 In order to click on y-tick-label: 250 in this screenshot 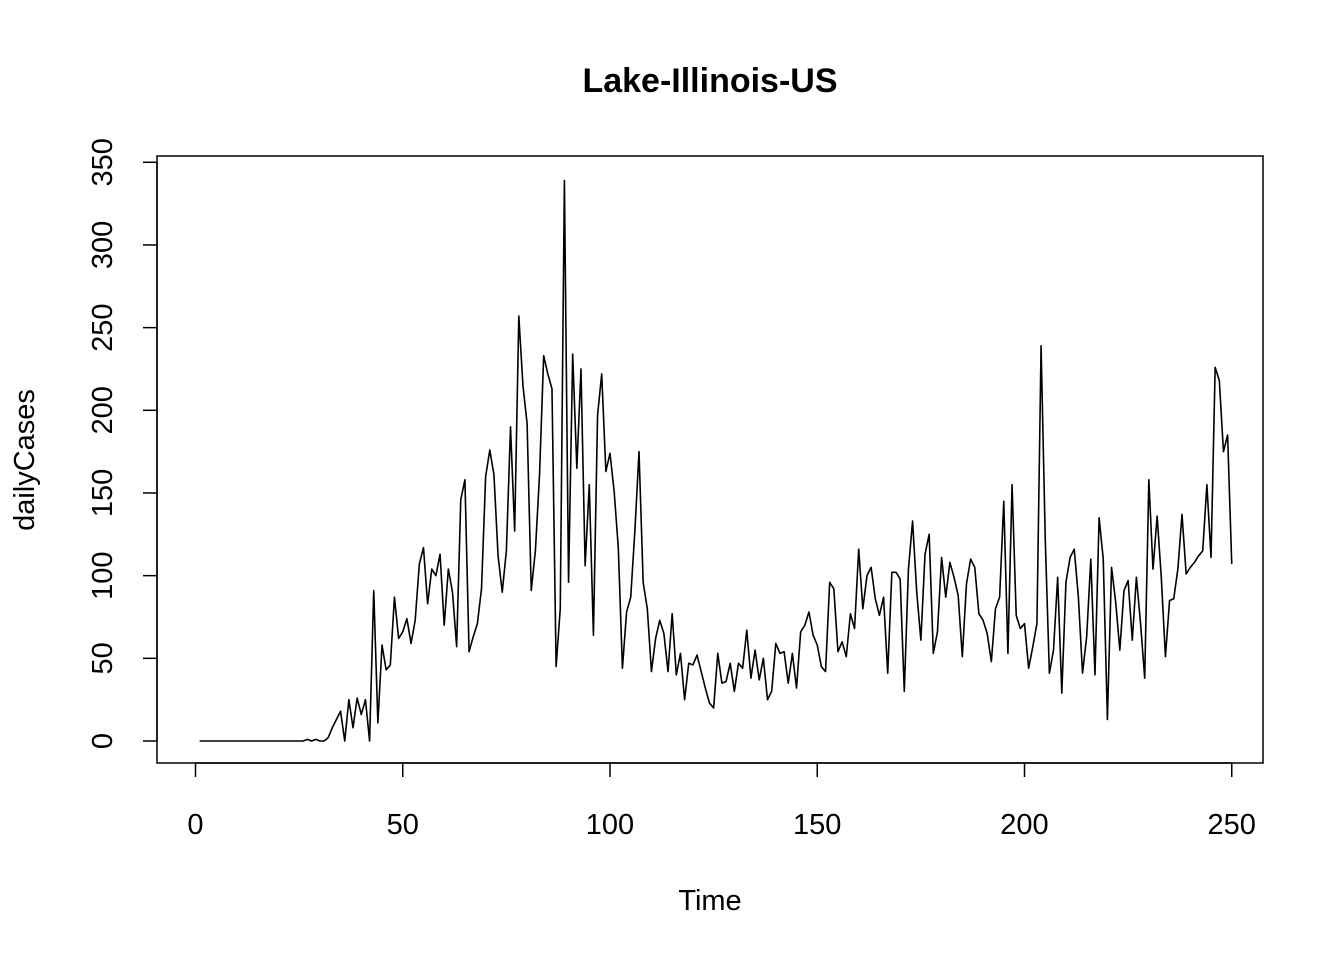, I will do `click(103, 327)`.